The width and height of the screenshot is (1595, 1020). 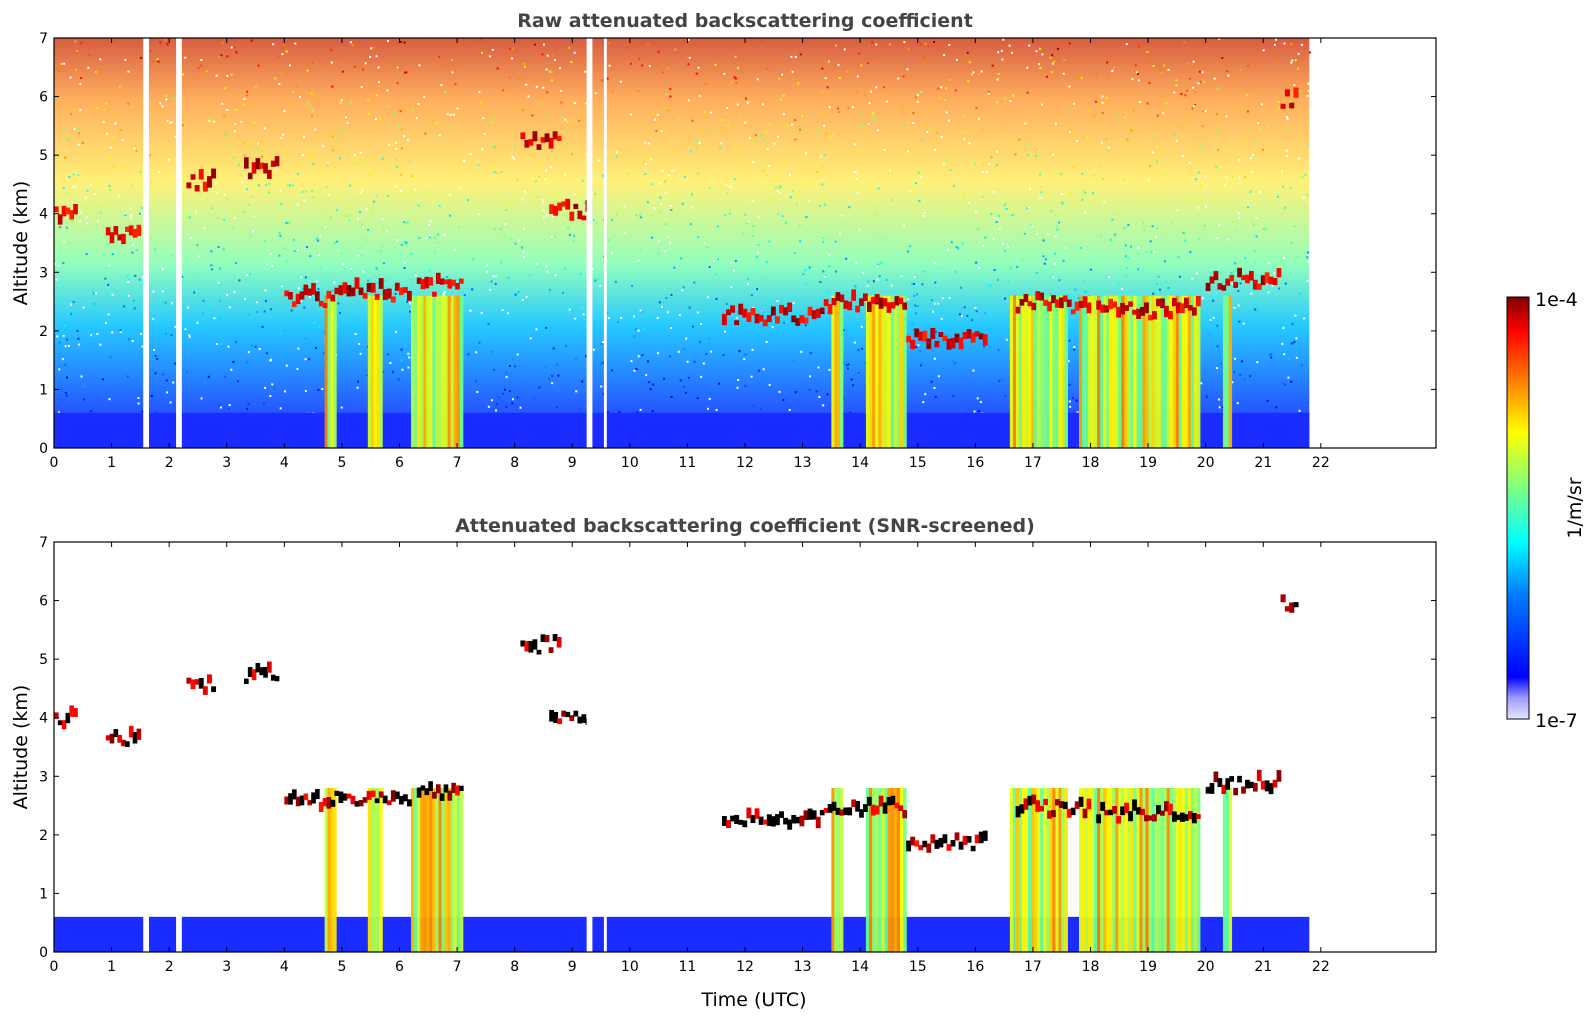 I want to click on colorbar-gradient, so click(x=1518, y=508).